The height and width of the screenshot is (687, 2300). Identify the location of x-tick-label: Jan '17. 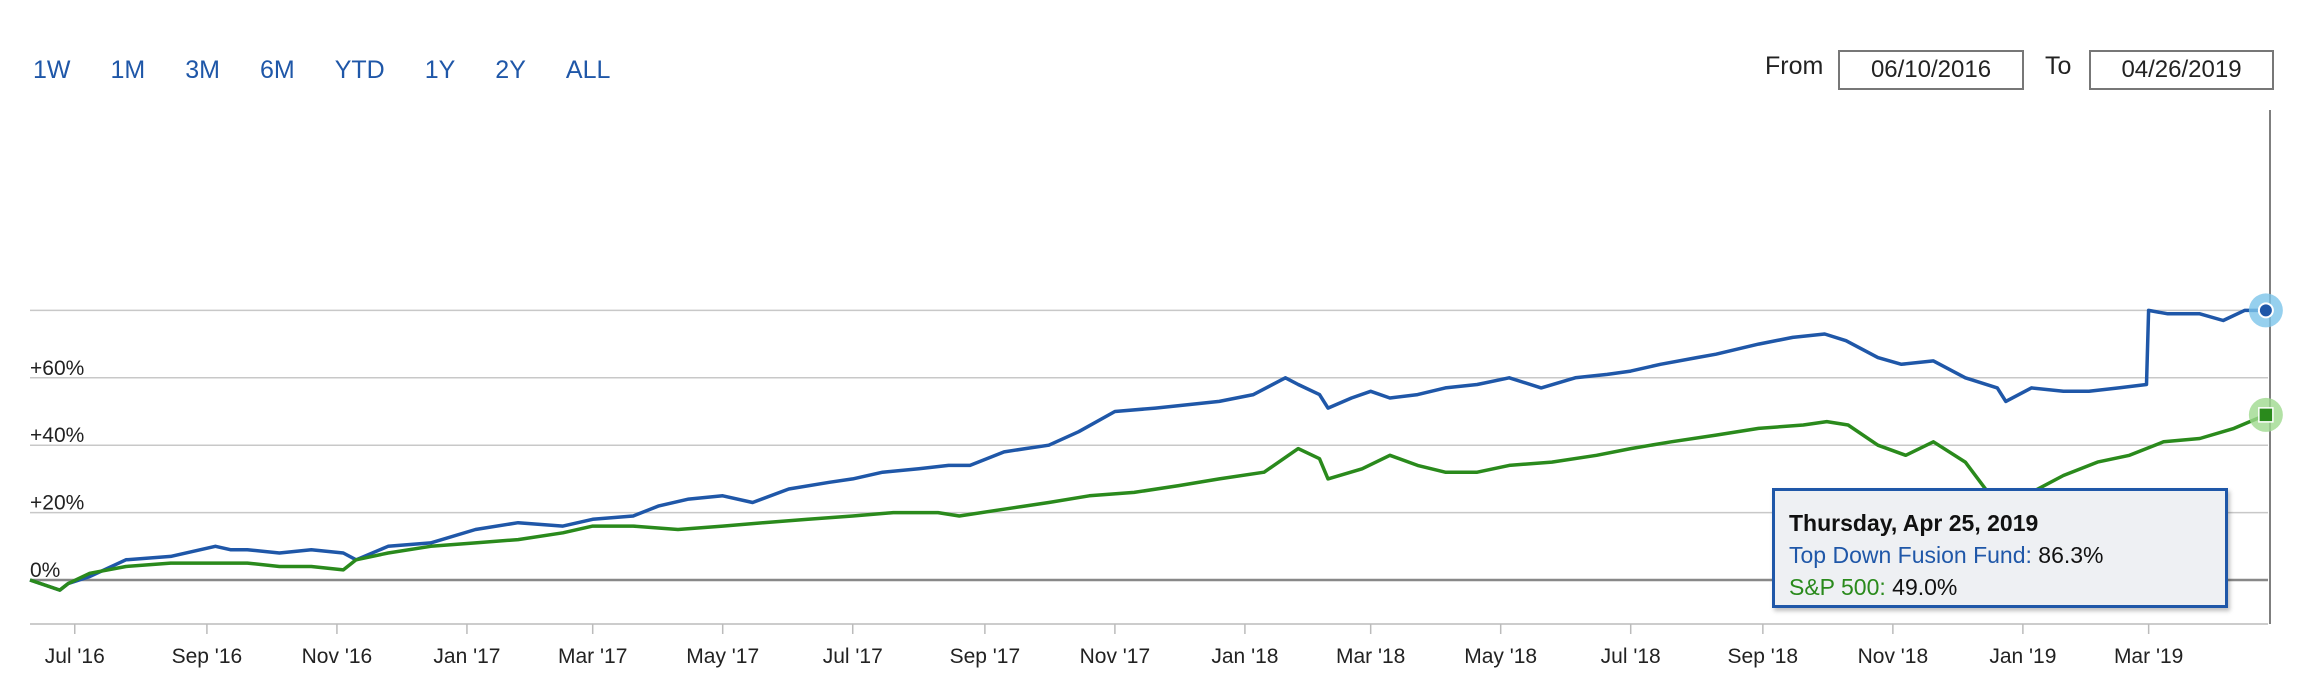
(466, 656).